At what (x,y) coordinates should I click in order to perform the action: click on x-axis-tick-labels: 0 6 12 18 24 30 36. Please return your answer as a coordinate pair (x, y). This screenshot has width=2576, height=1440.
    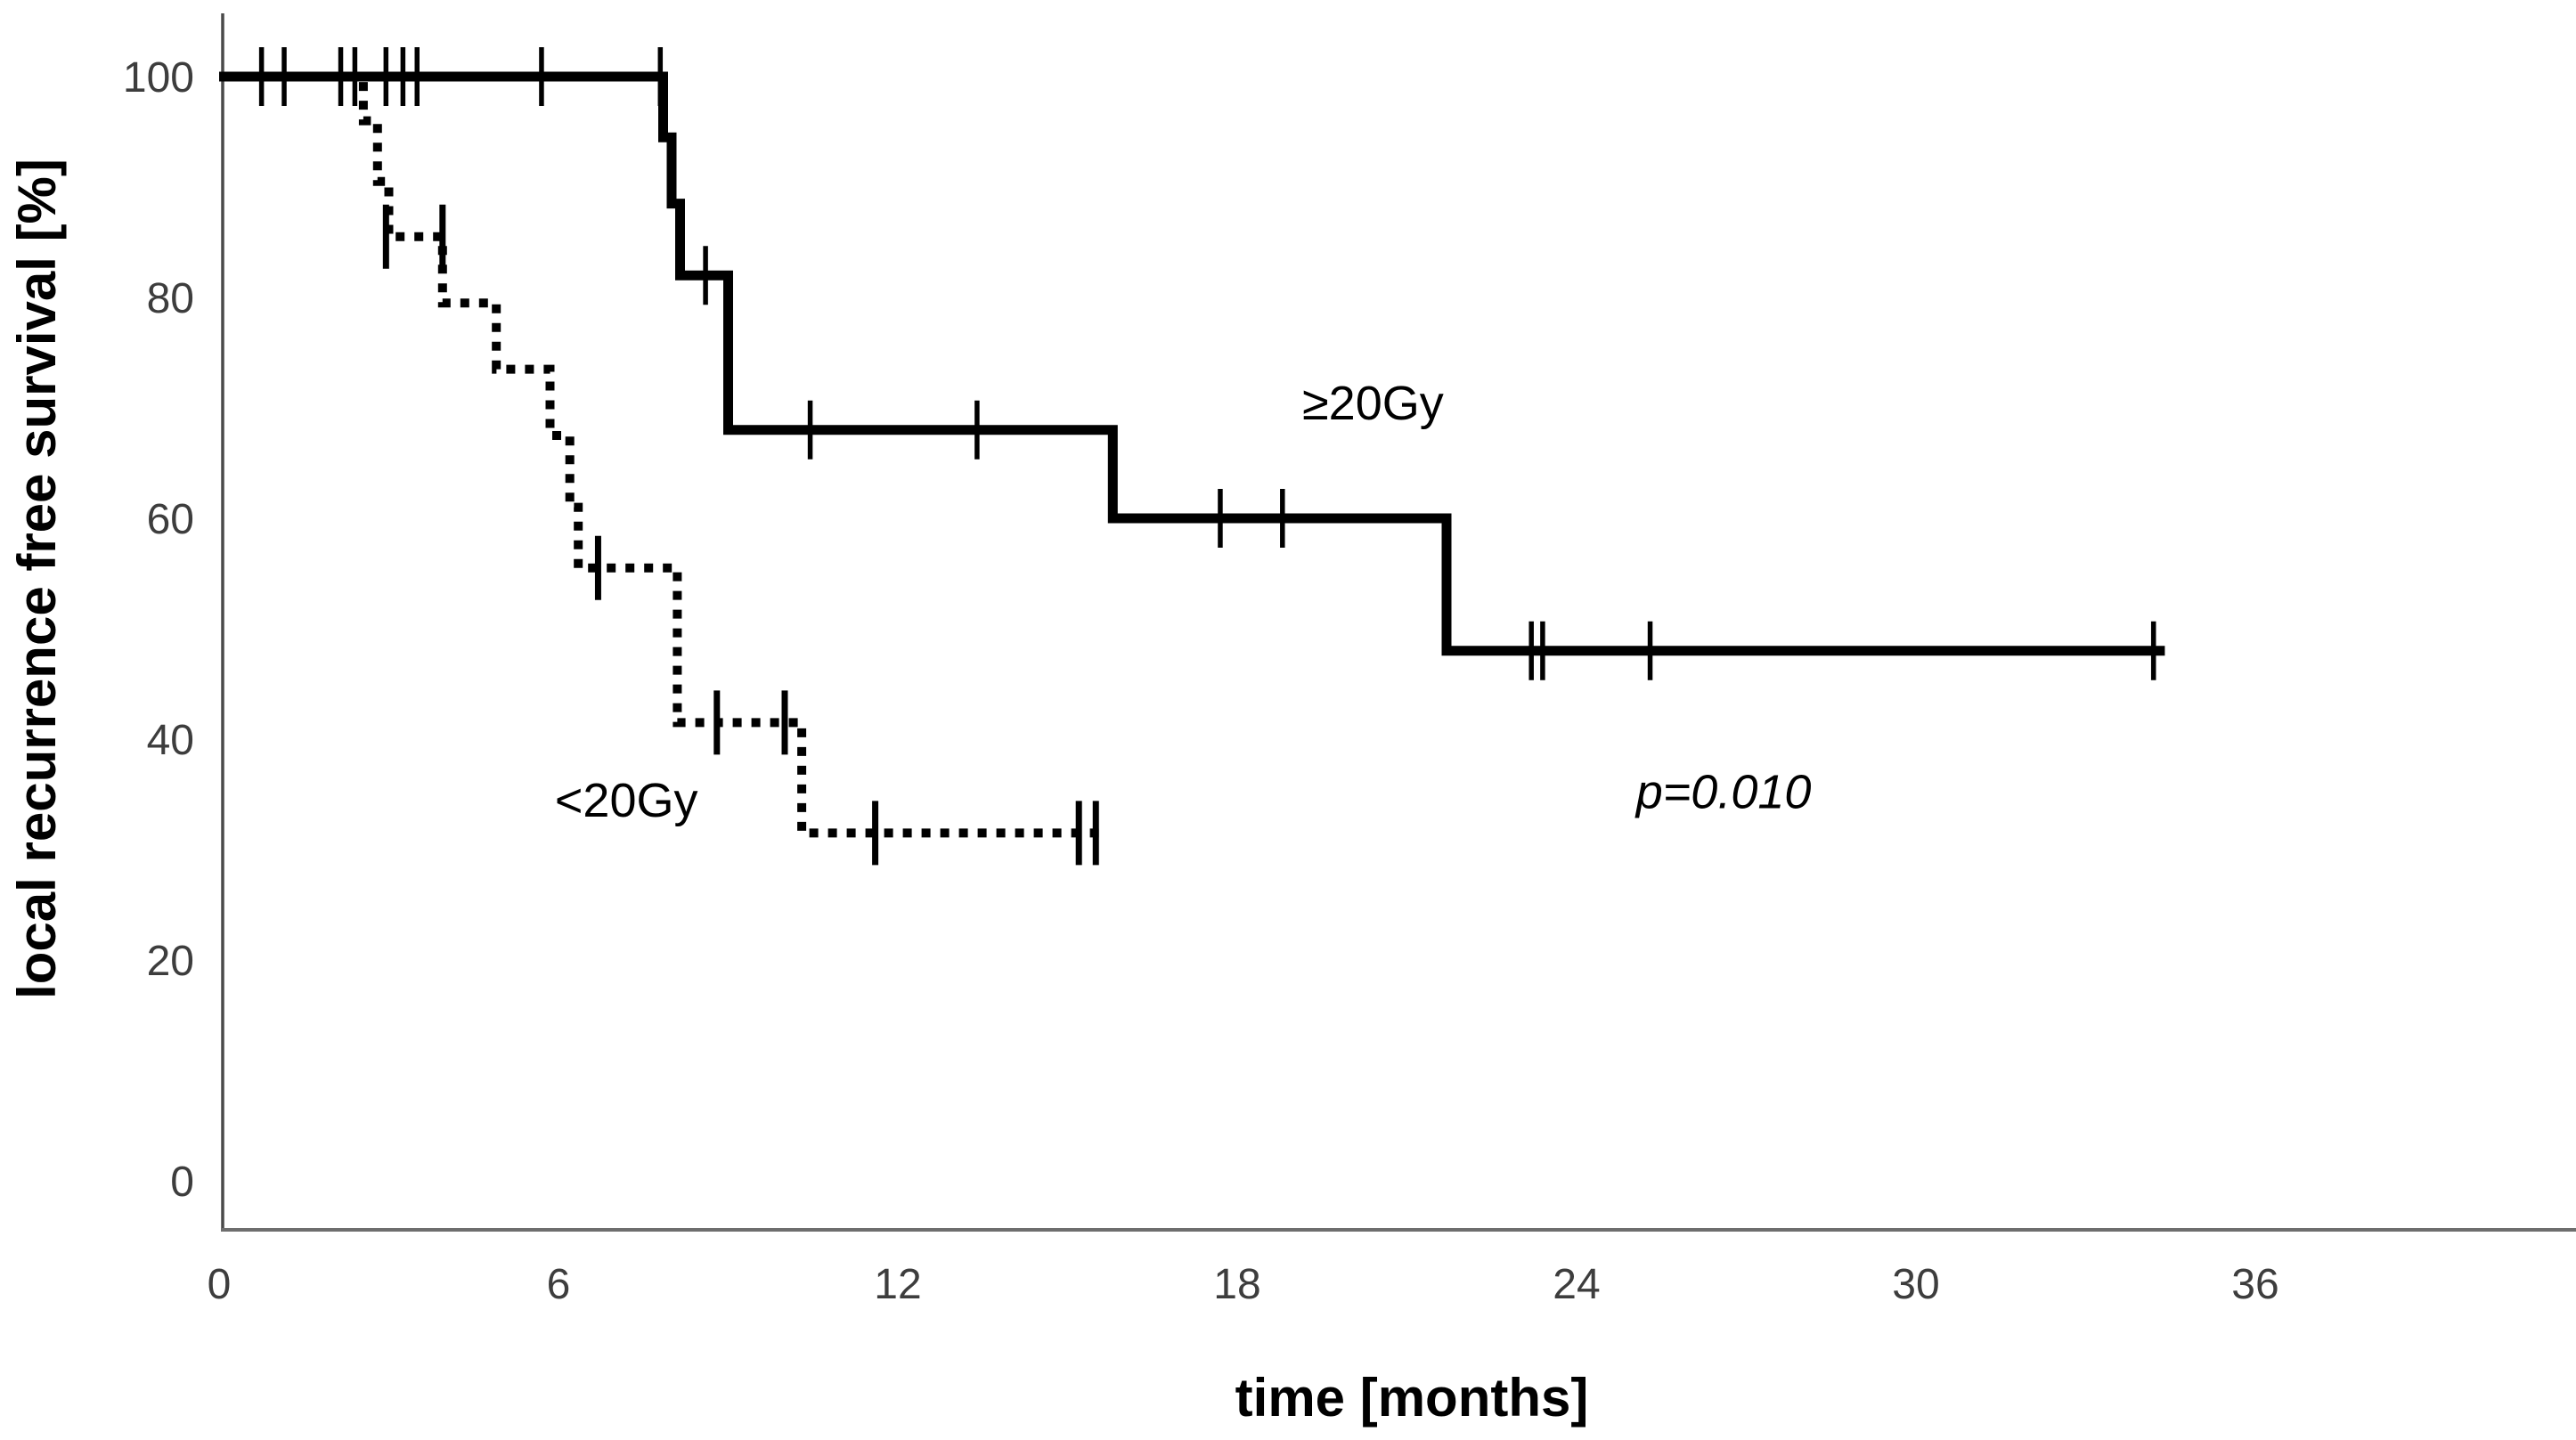
    Looking at the image, I should click on (1243, 1284).